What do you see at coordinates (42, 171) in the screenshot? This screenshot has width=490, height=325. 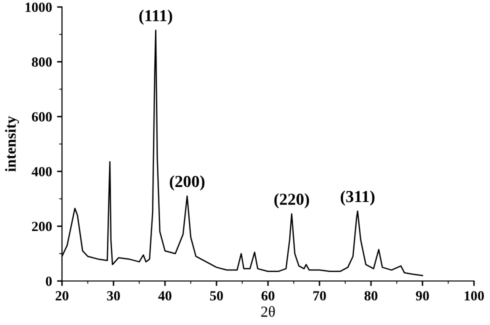 I see `y-tick-label: 400` at bounding box center [42, 171].